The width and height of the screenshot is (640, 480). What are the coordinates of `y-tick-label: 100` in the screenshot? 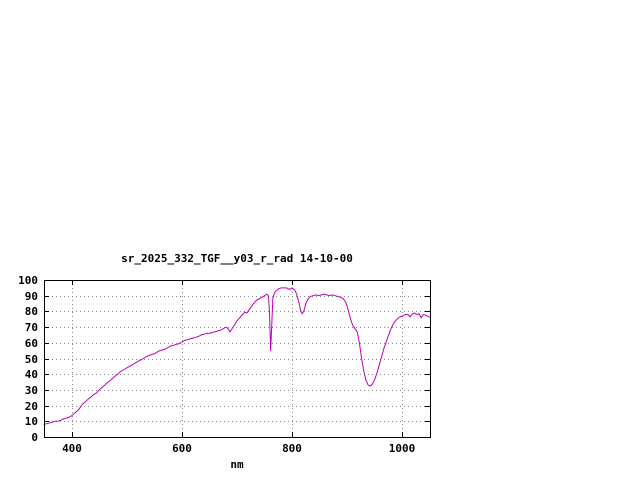 It's located at (28, 280).